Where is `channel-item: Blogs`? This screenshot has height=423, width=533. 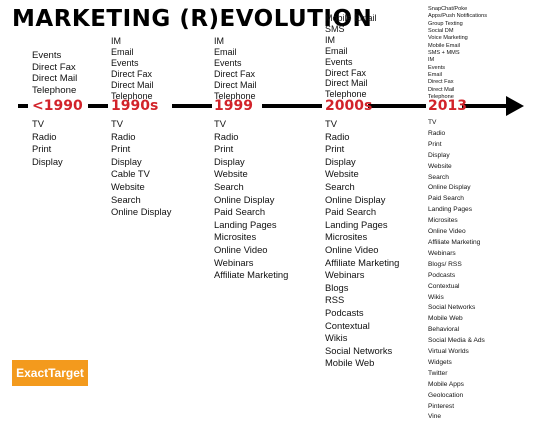 channel-item: Blogs is located at coordinates (337, 287).